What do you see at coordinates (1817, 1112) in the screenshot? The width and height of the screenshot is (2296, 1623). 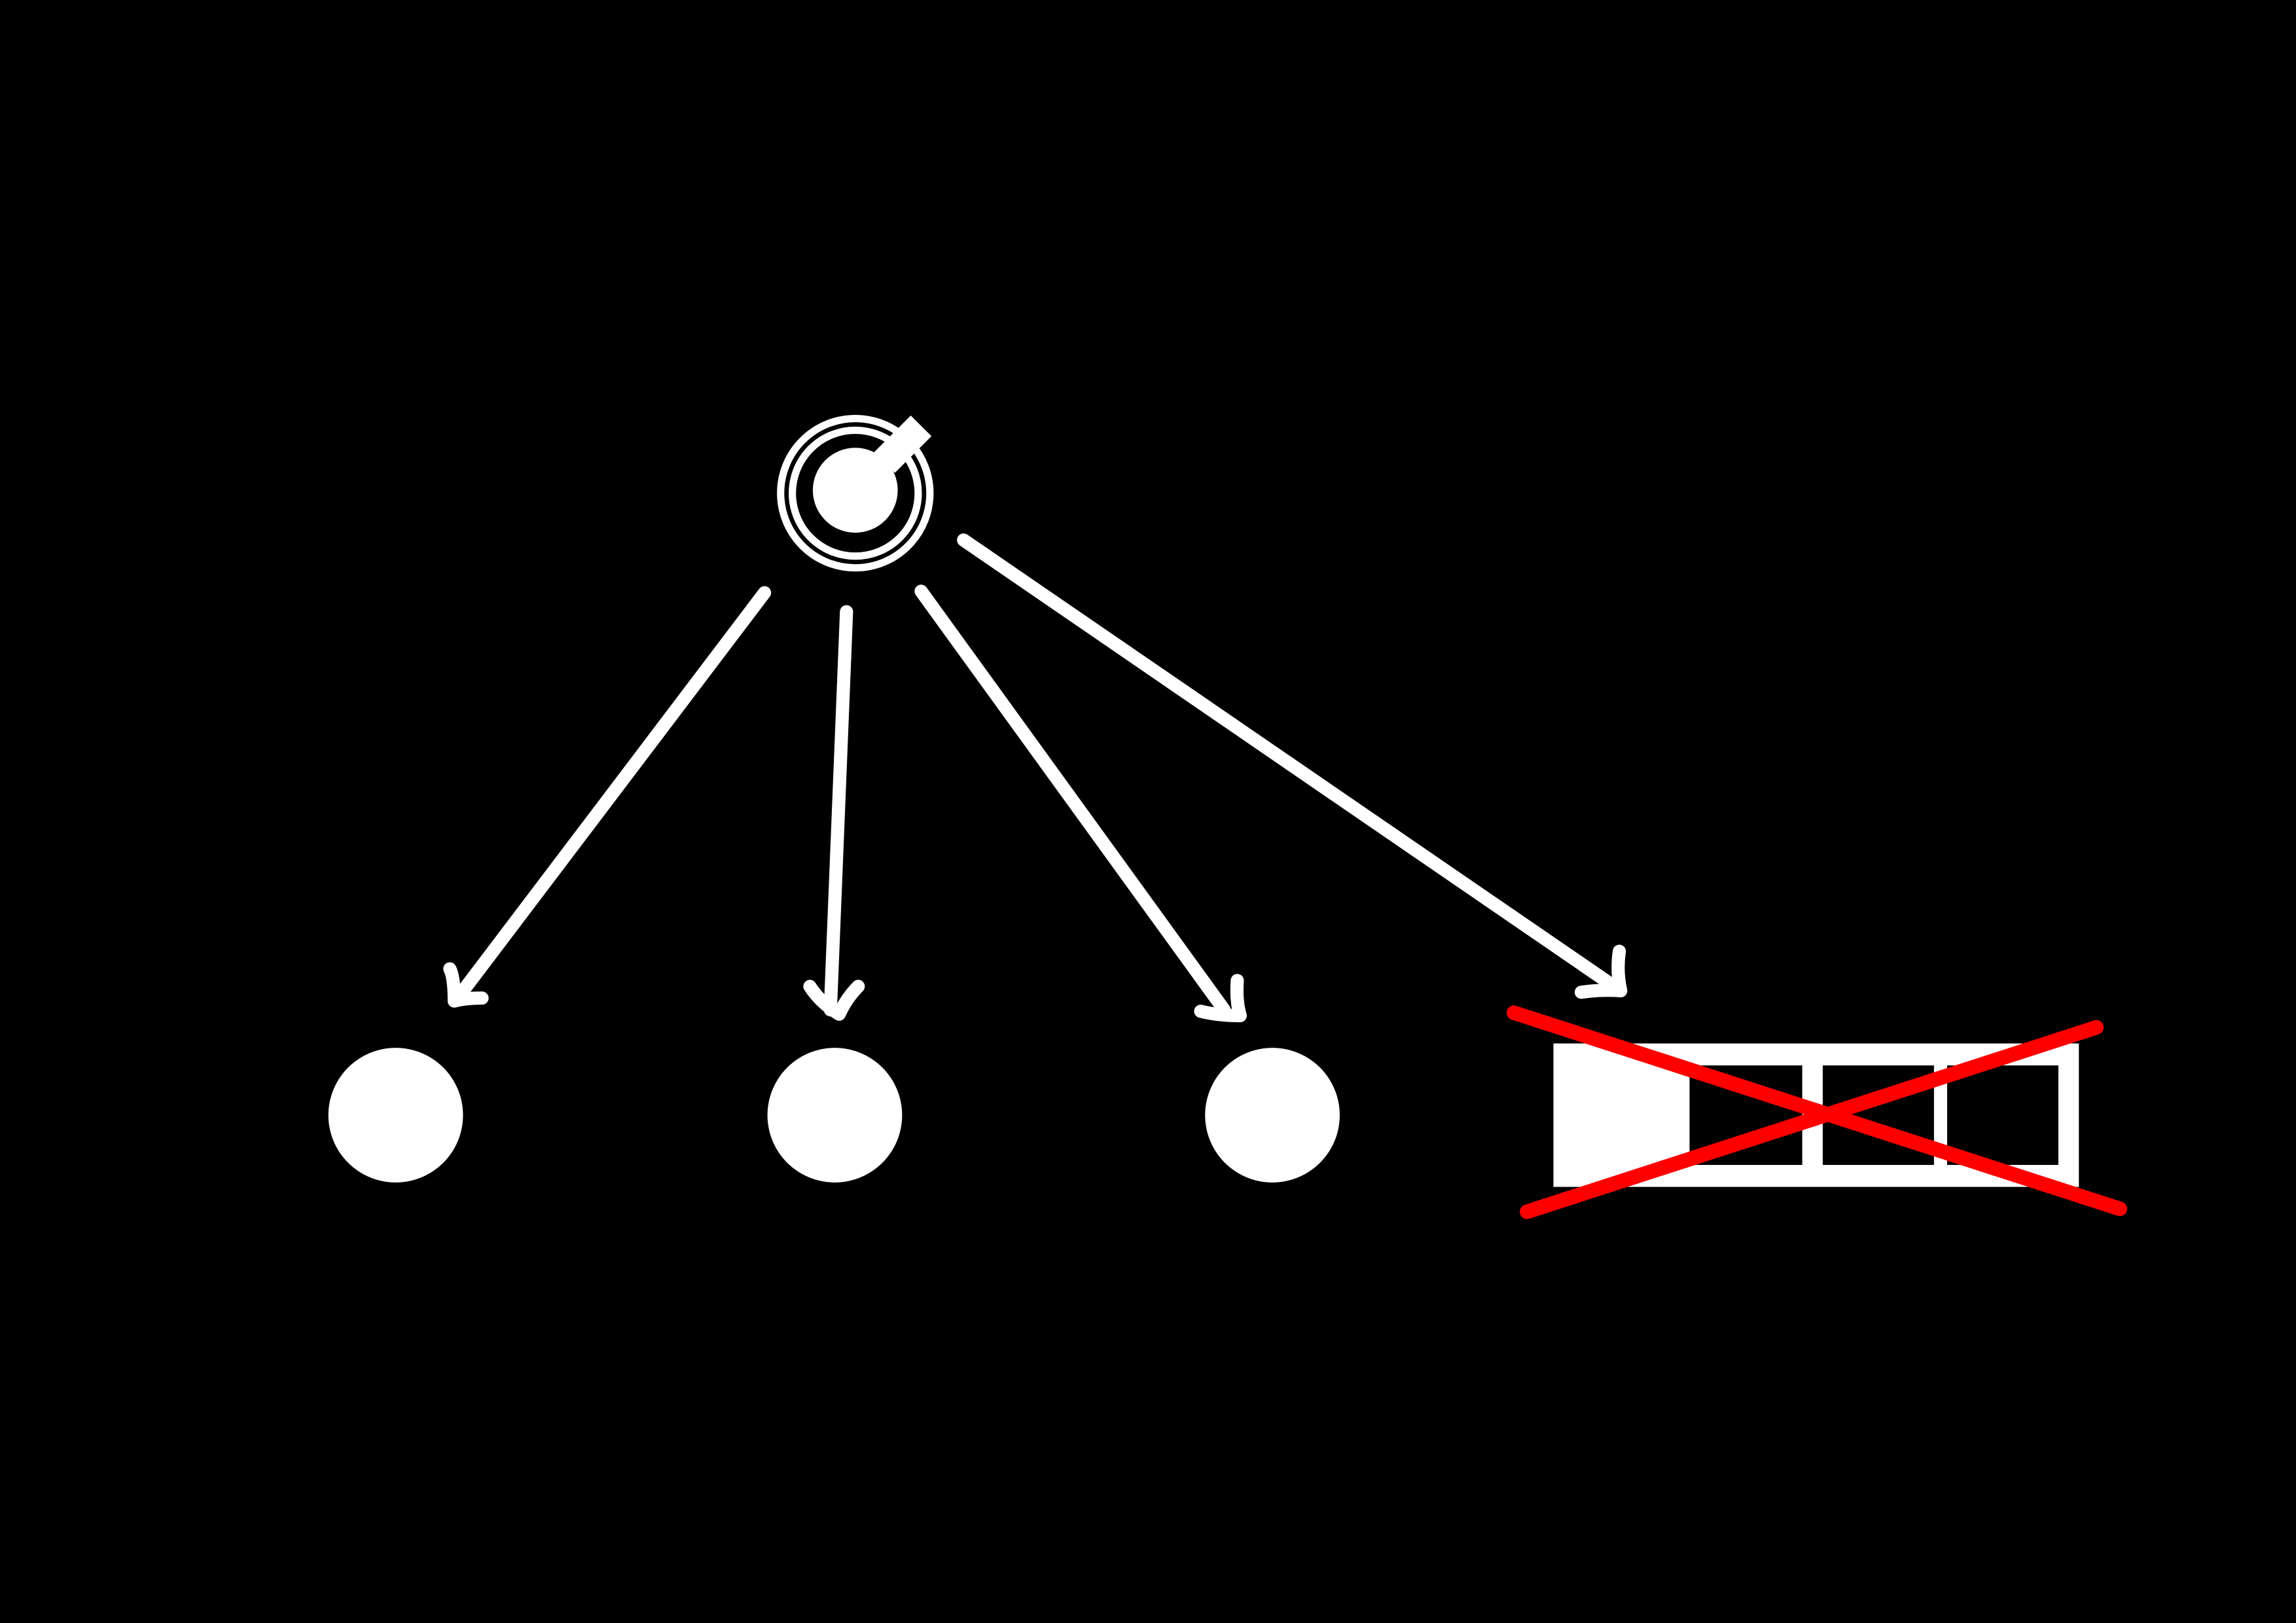 I see `cross-out-mark` at bounding box center [1817, 1112].